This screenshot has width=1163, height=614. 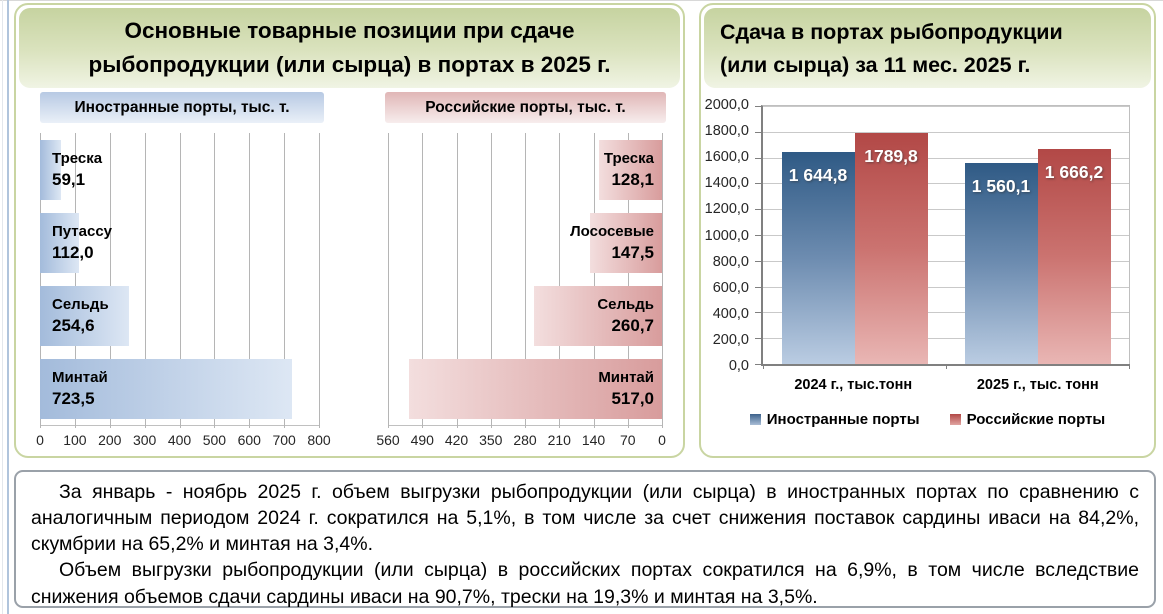 I want to click on bar-value-label: 517,0, so click(x=632, y=398).